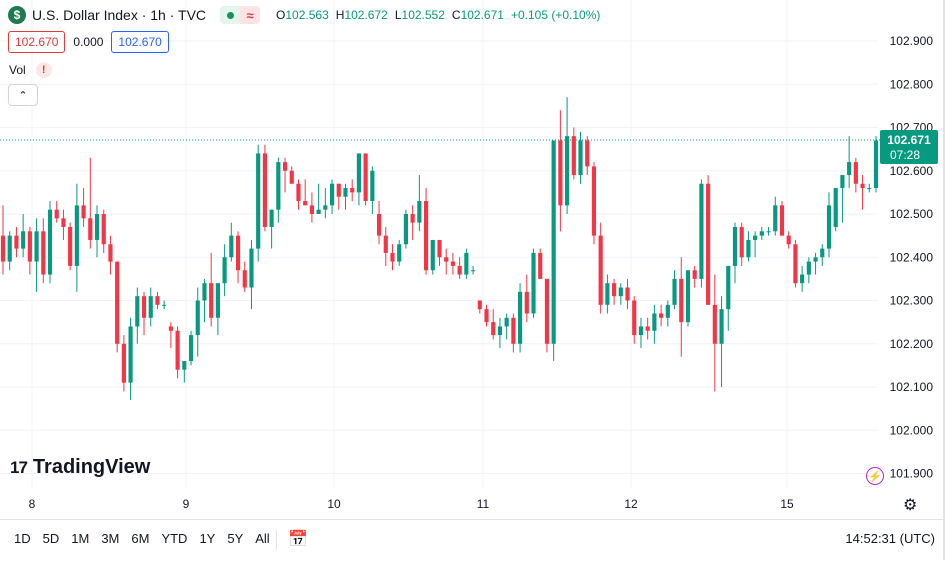  What do you see at coordinates (91, 467) in the screenshot?
I see `brand-name: TradingView` at bounding box center [91, 467].